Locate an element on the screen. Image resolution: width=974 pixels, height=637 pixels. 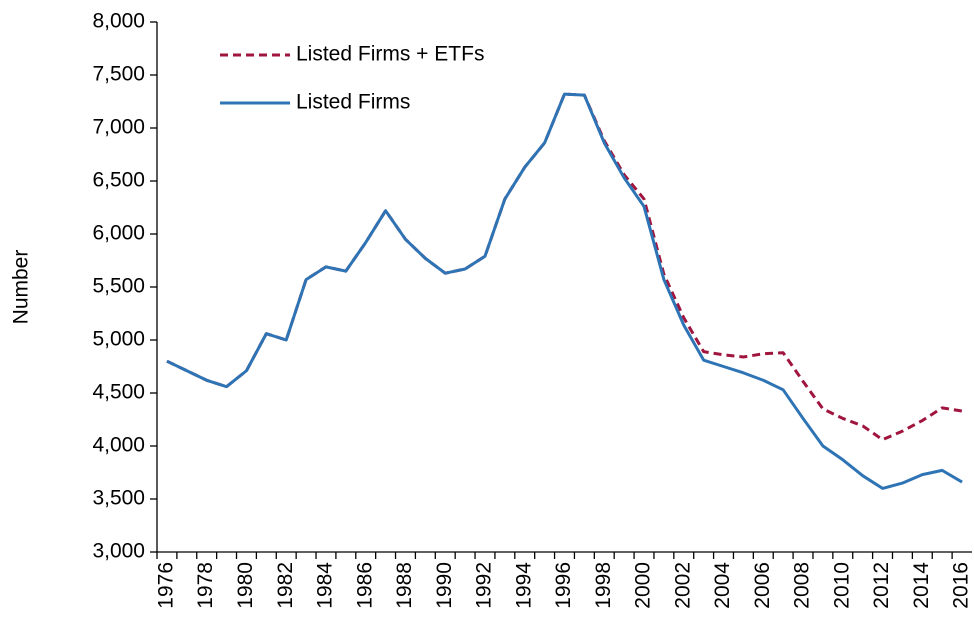
y-axis-label: Number is located at coordinates (21, 287).